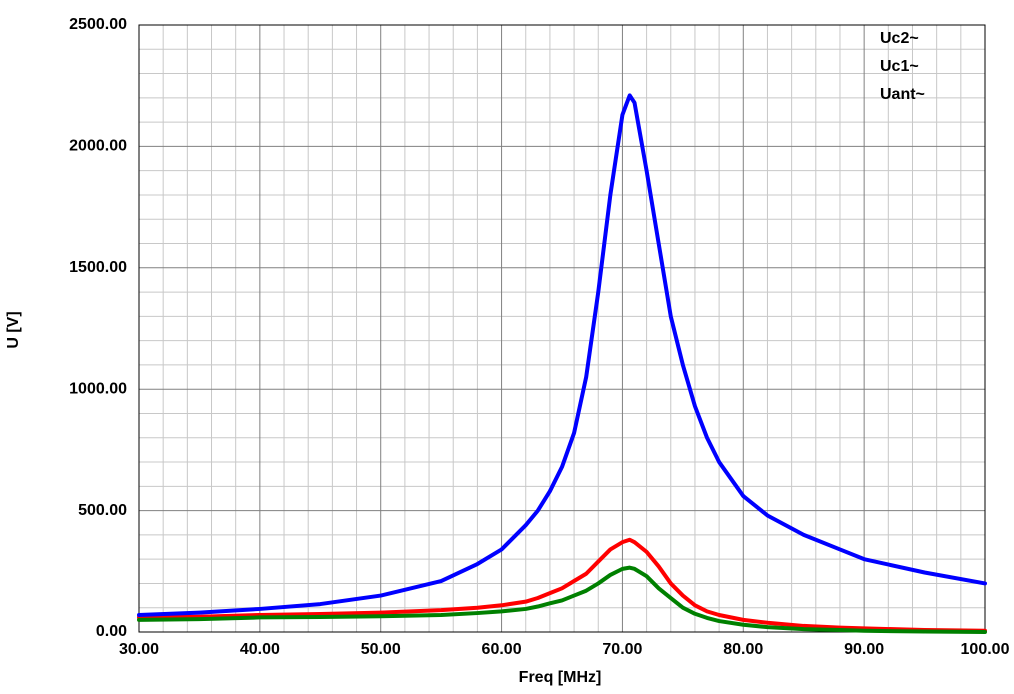 The image size is (1014, 694). I want to click on legend-entry: Uc1~, so click(899, 66).